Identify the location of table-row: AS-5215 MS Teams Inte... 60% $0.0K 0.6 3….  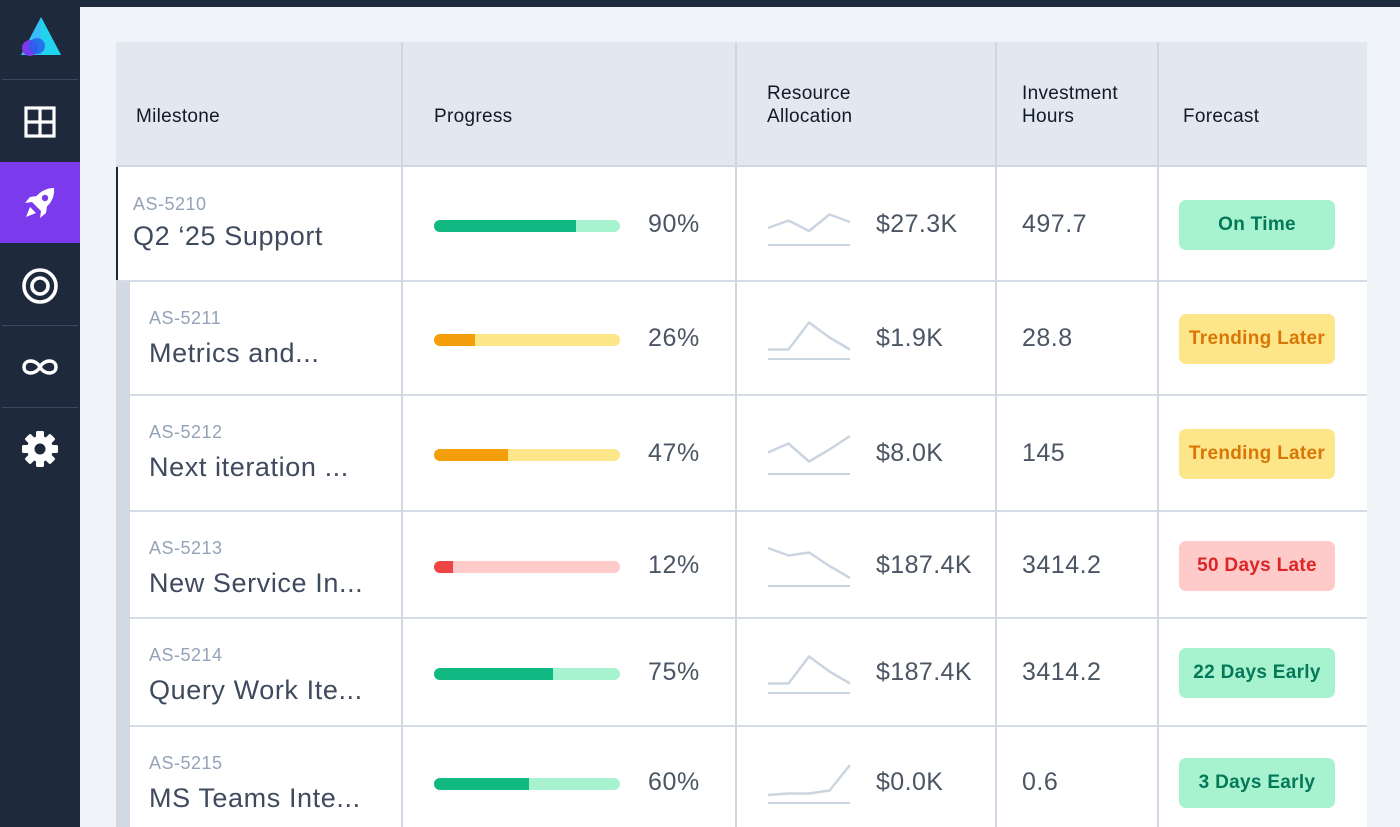
(741, 777).